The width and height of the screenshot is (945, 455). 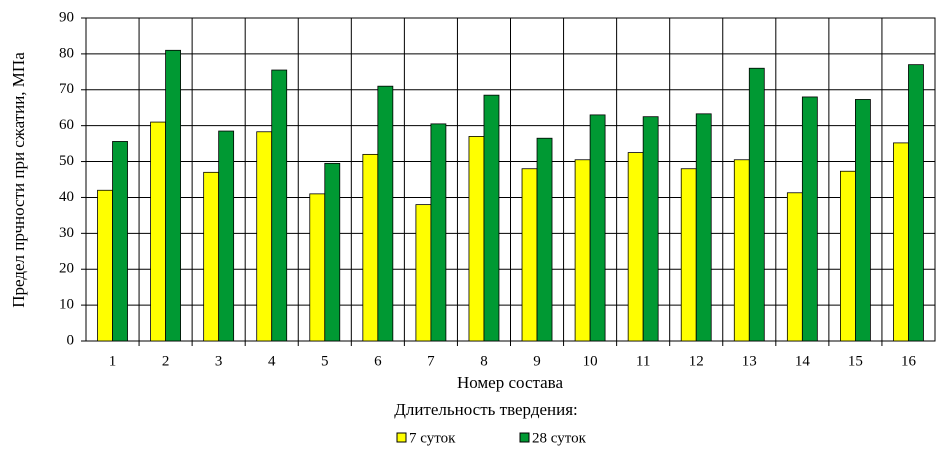 What do you see at coordinates (71, 340) in the screenshot?
I see `y-tick-label: 0` at bounding box center [71, 340].